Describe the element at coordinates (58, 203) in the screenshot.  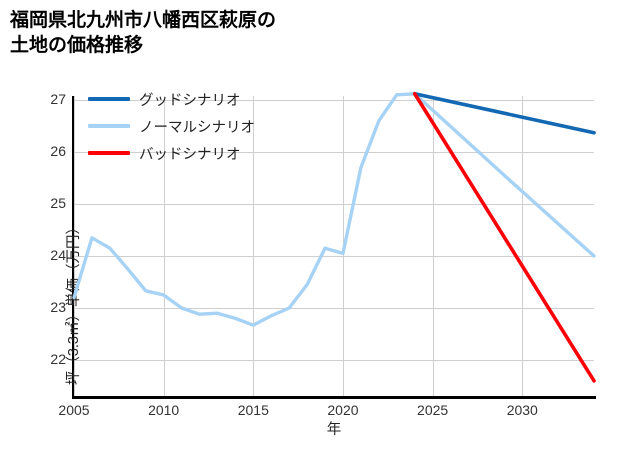
I see `y-tick-label: 25` at that location.